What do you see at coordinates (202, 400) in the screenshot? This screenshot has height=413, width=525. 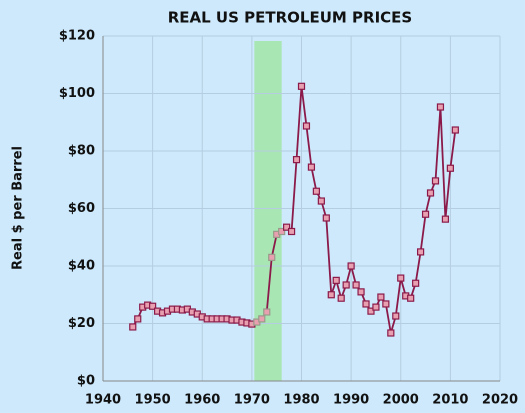 I see `x-tick-label: 1960` at bounding box center [202, 400].